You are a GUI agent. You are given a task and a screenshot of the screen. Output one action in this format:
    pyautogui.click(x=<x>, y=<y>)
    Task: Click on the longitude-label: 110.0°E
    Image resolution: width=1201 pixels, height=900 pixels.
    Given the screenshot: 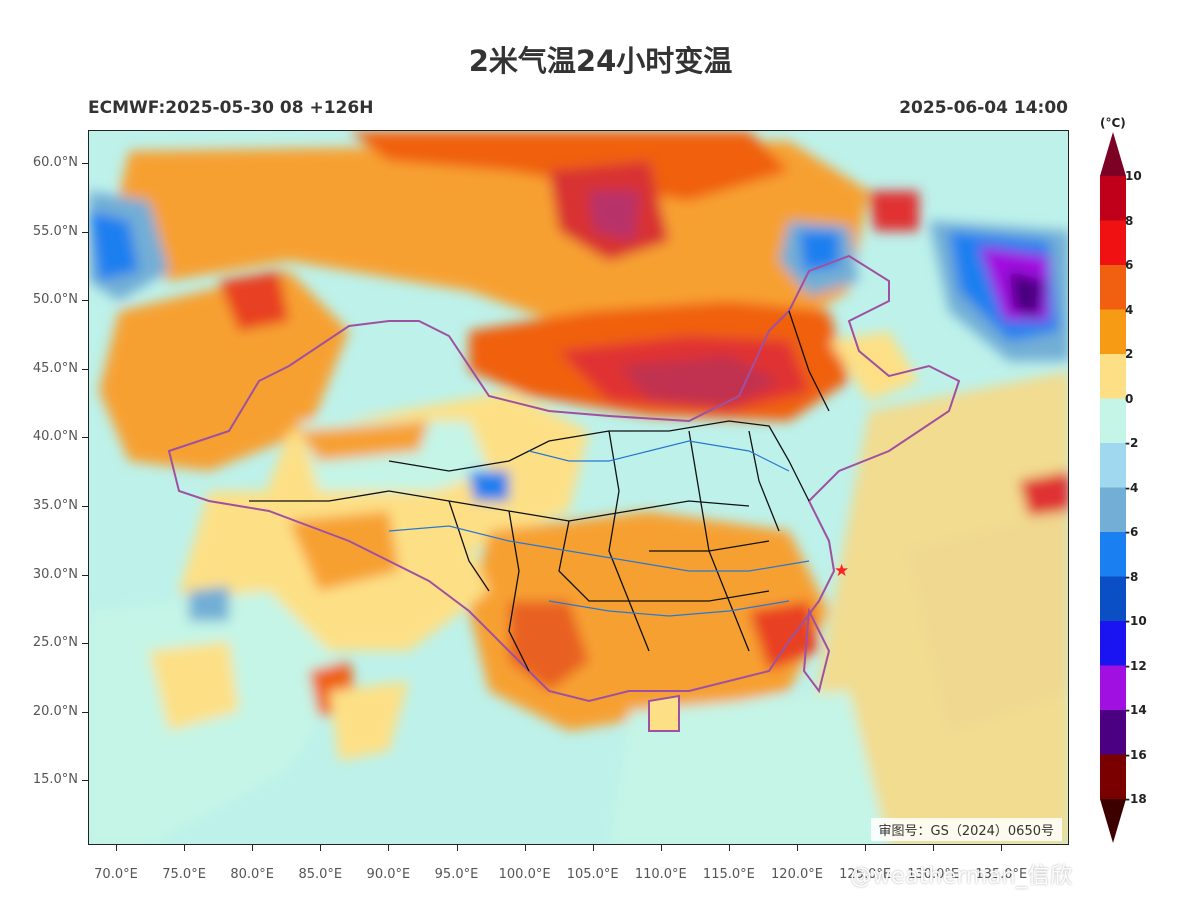 What is the action you would take?
    pyautogui.click(x=660, y=874)
    